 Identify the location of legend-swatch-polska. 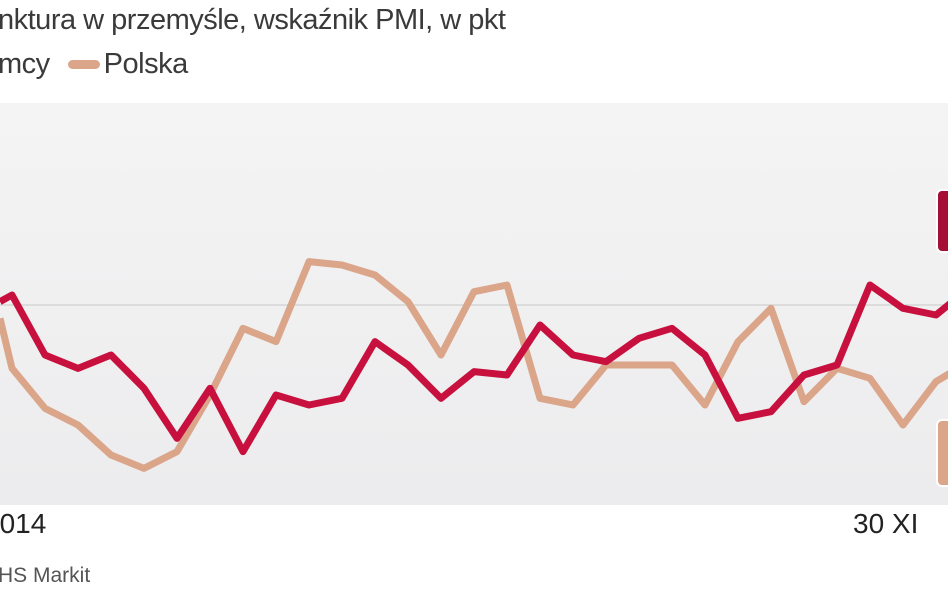
(83, 64).